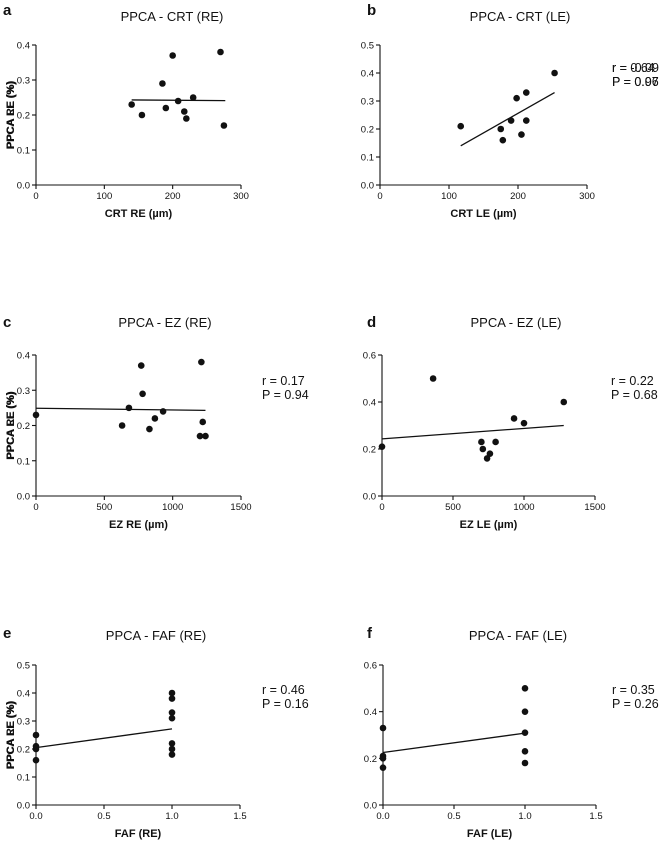 The width and height of the screenshot is (669, 843). What do you see at coordinates (490, 834) in the screenshot?
I see `x-axis-label-f: FAF (LE)` at bounding box center [490, 834].